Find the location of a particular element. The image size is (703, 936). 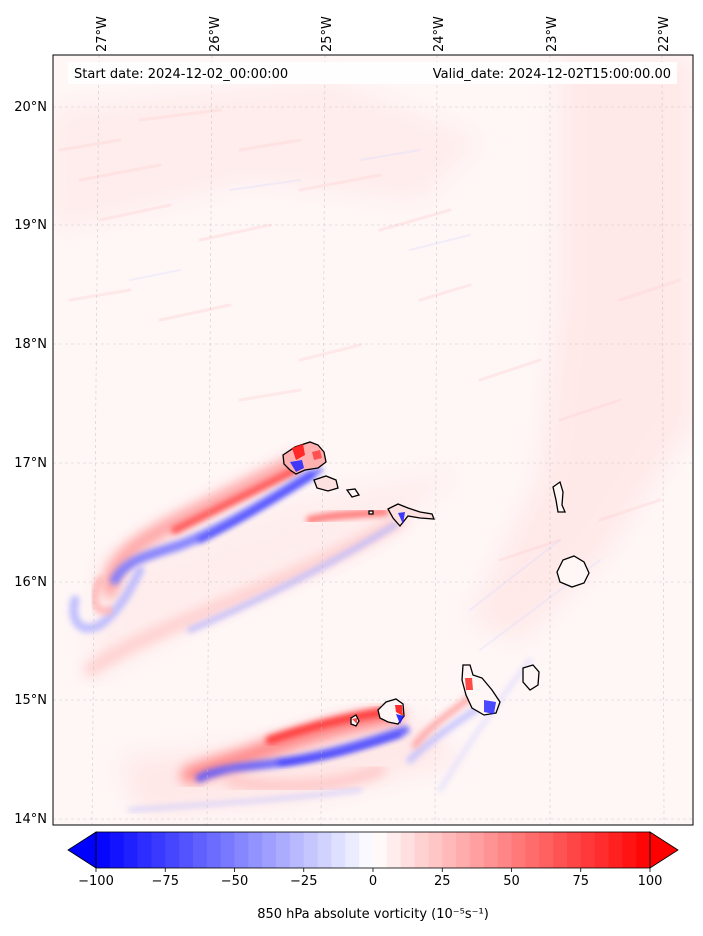

colorbar-tick-label: −100 is located at coordinates (96, 881).